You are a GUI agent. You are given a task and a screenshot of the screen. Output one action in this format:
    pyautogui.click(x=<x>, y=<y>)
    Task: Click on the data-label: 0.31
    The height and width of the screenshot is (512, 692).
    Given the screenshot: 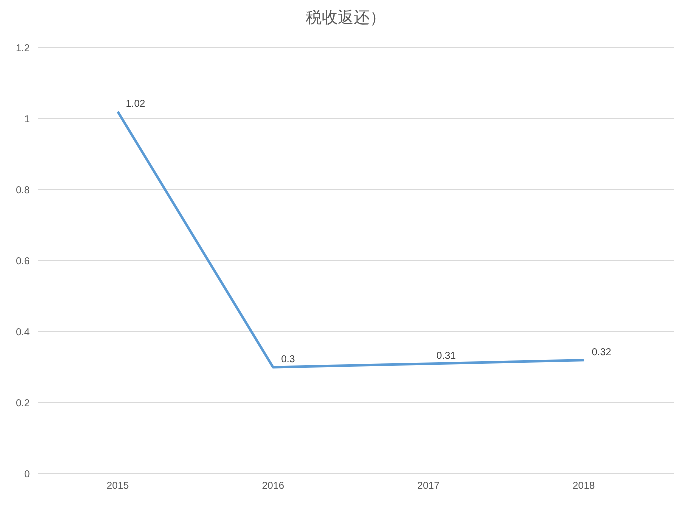 What is the action you would take?
    pyautogui.click(x=446, y=356)
    